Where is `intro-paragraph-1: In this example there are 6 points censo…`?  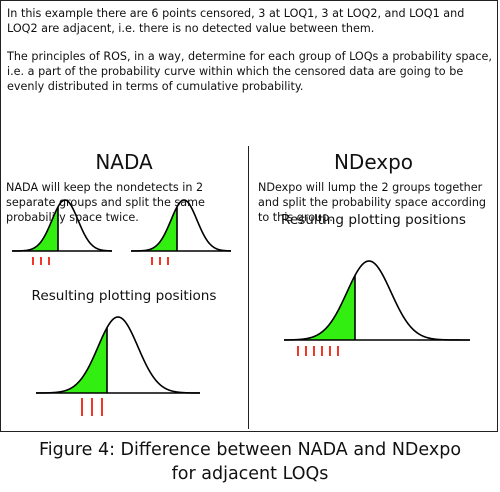 intro-paragraph-1: In this example there are 6 points censo… is located at coordinates (236, 21).